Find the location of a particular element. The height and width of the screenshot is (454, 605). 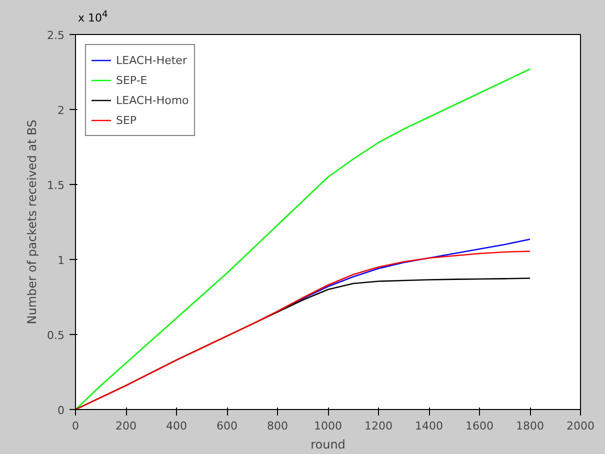

legend-label: LEACH-Heter is located at coordinates (151, 60).